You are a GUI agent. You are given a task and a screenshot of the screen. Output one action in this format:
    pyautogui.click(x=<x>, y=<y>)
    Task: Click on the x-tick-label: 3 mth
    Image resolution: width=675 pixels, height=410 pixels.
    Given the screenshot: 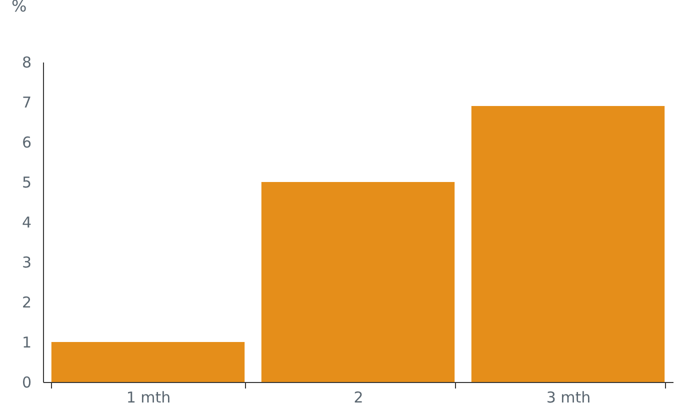 What is the action you would take?
    pyautogui.click(x=568, y=397)
    